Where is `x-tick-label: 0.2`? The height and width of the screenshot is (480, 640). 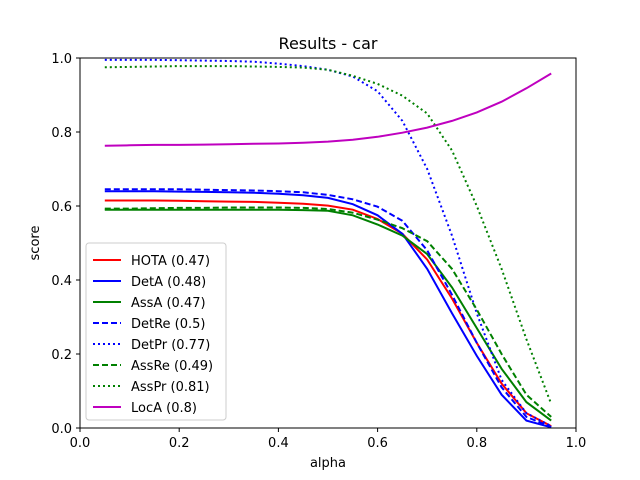
x-tick-label: 0.2 is located at coordinates (179, 443).